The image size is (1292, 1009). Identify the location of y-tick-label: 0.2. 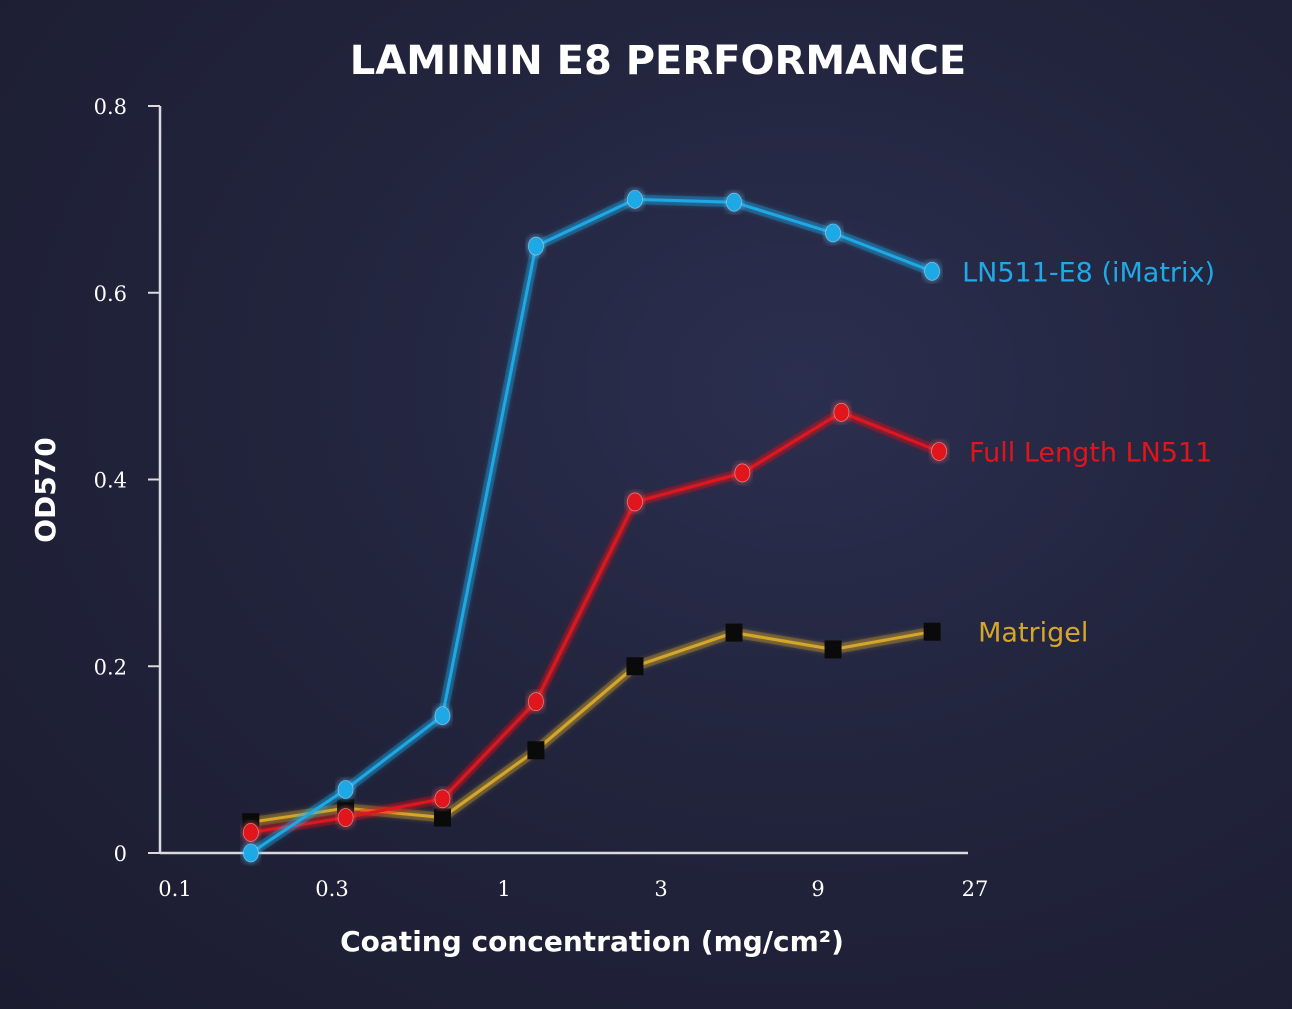
(110, 667).